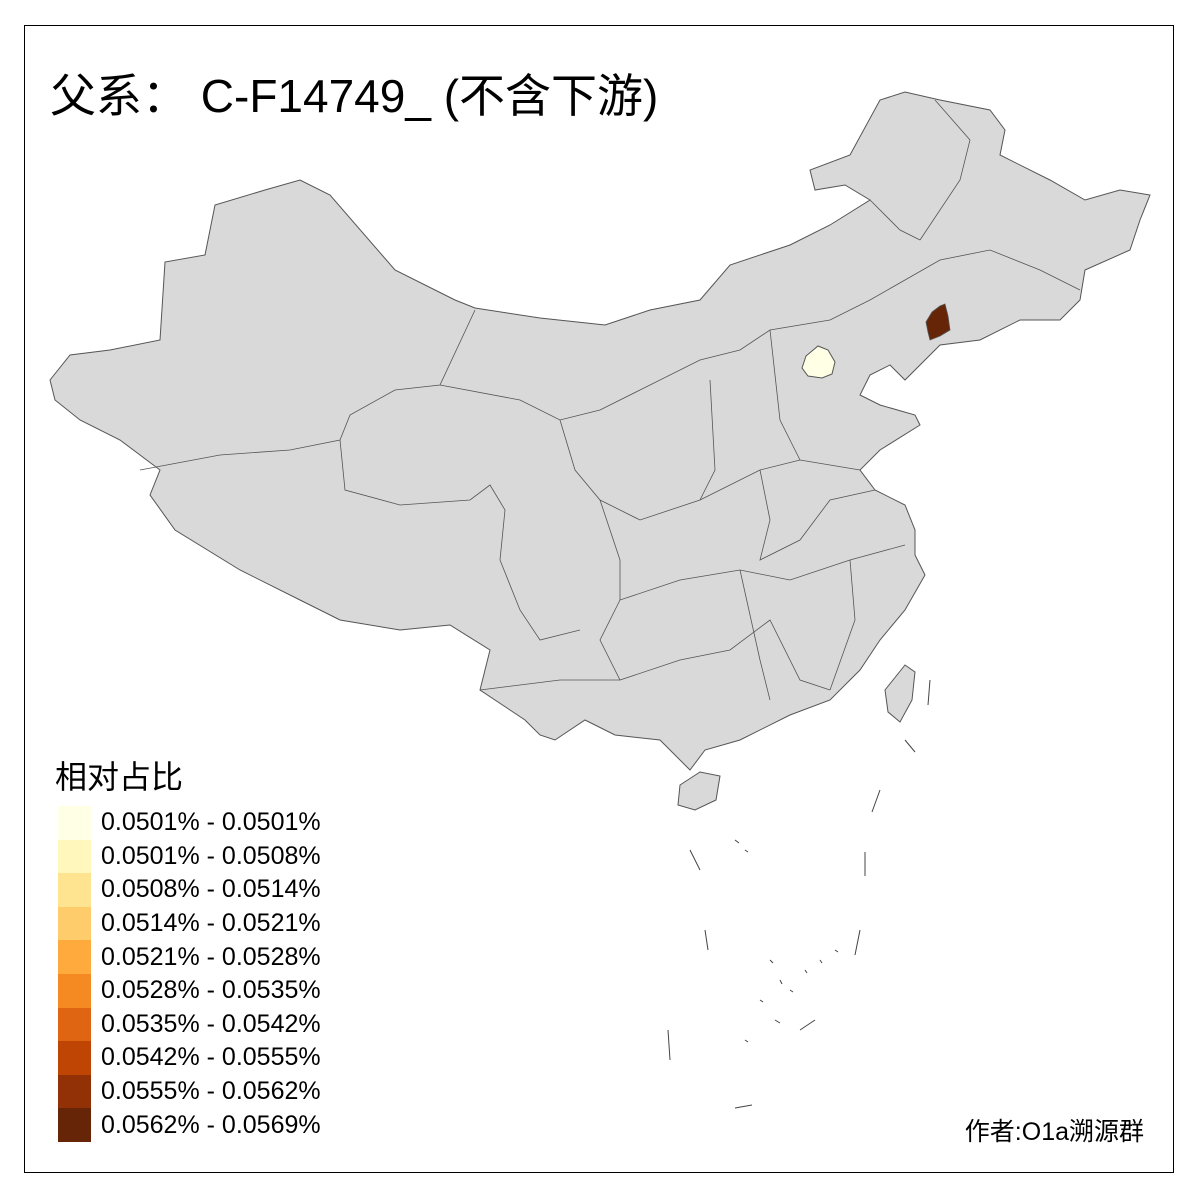 The image size is (1200, 1200). I want to click on taiwan-region, so click(900, 693).